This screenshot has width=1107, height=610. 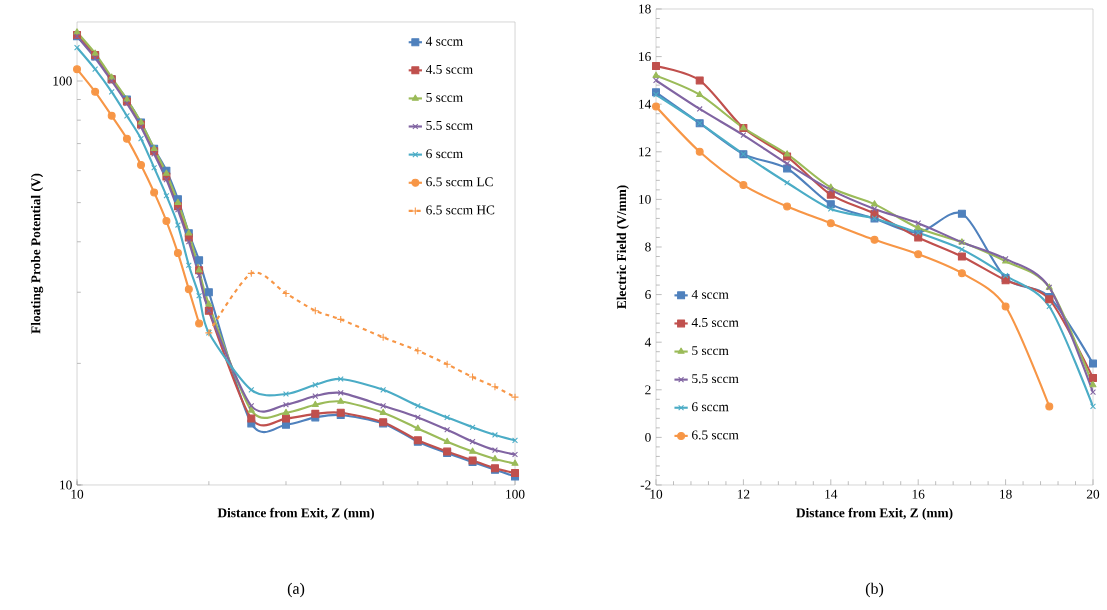 I want to click on y-tick-label: 0, so click(x=648, y=437).